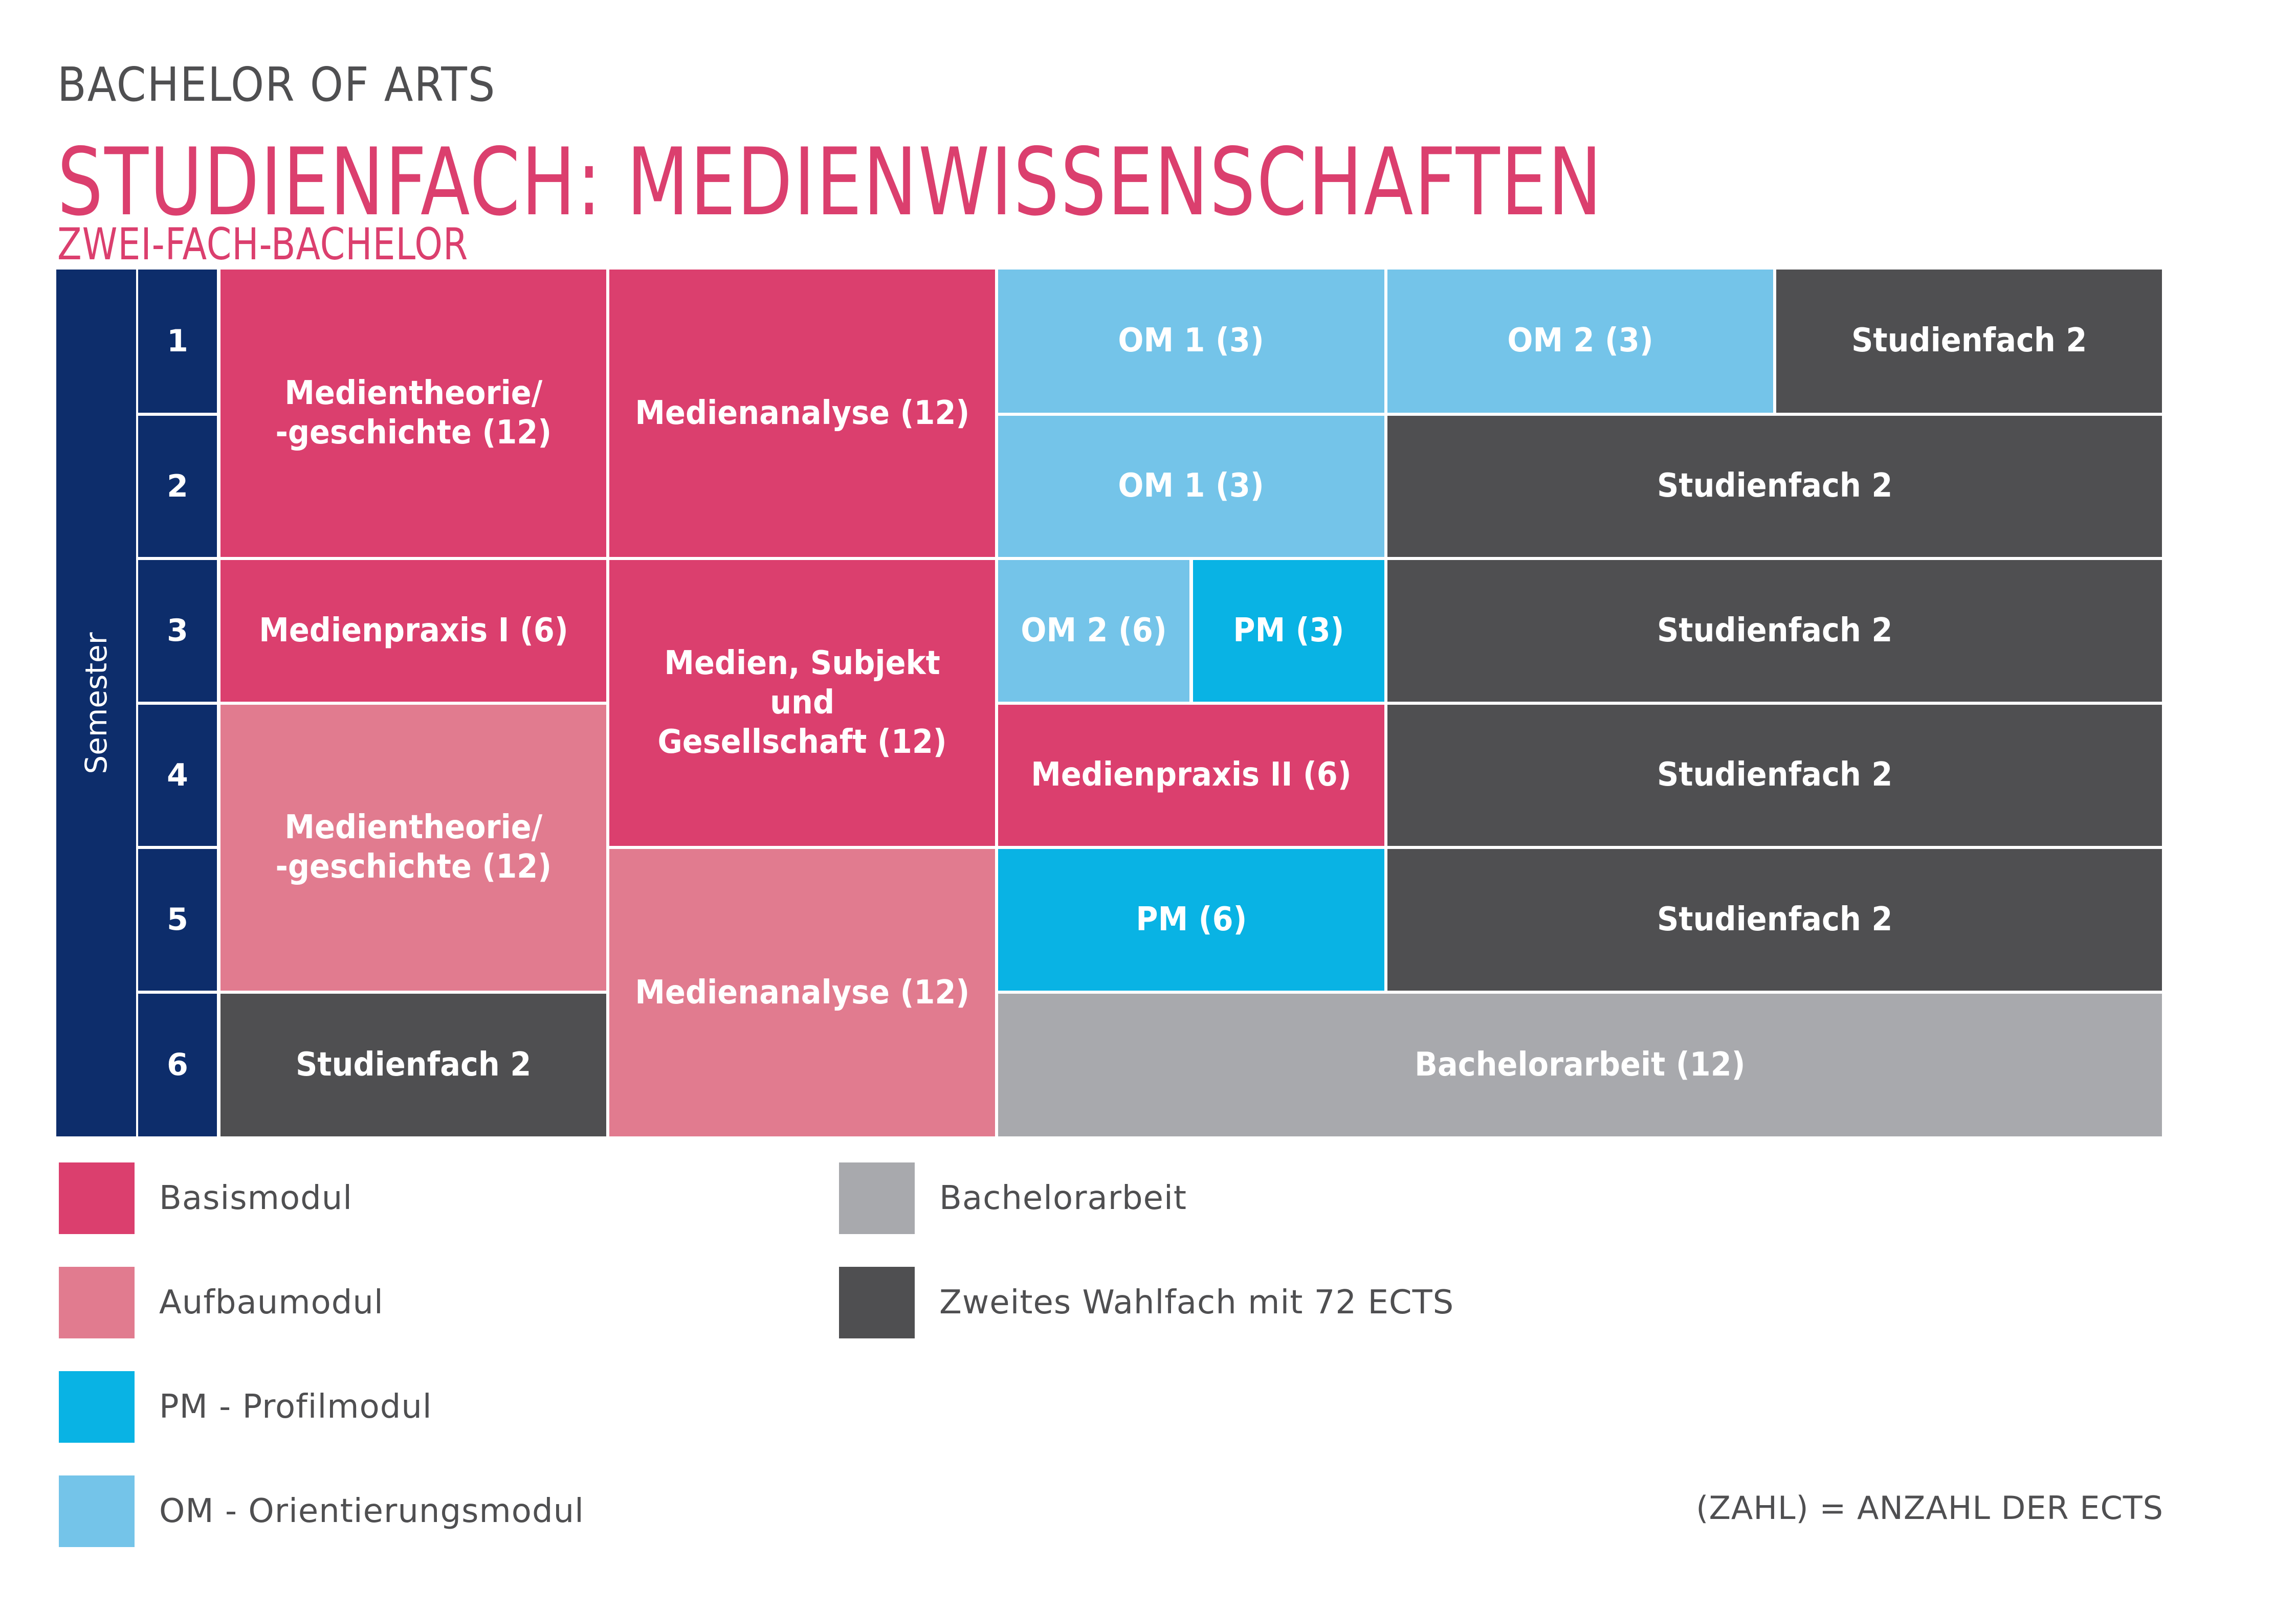 The height and width of the screenshot is (1611, 2296). I want to click on module-label: PM (3), so click(1288, 630).